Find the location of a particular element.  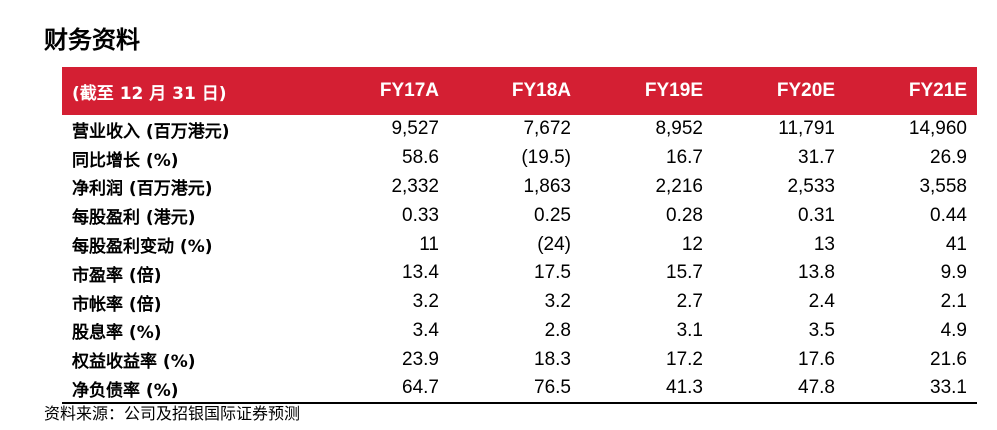

row-label: 每股盈利变动 (%) is located at coordinates (142, 247).